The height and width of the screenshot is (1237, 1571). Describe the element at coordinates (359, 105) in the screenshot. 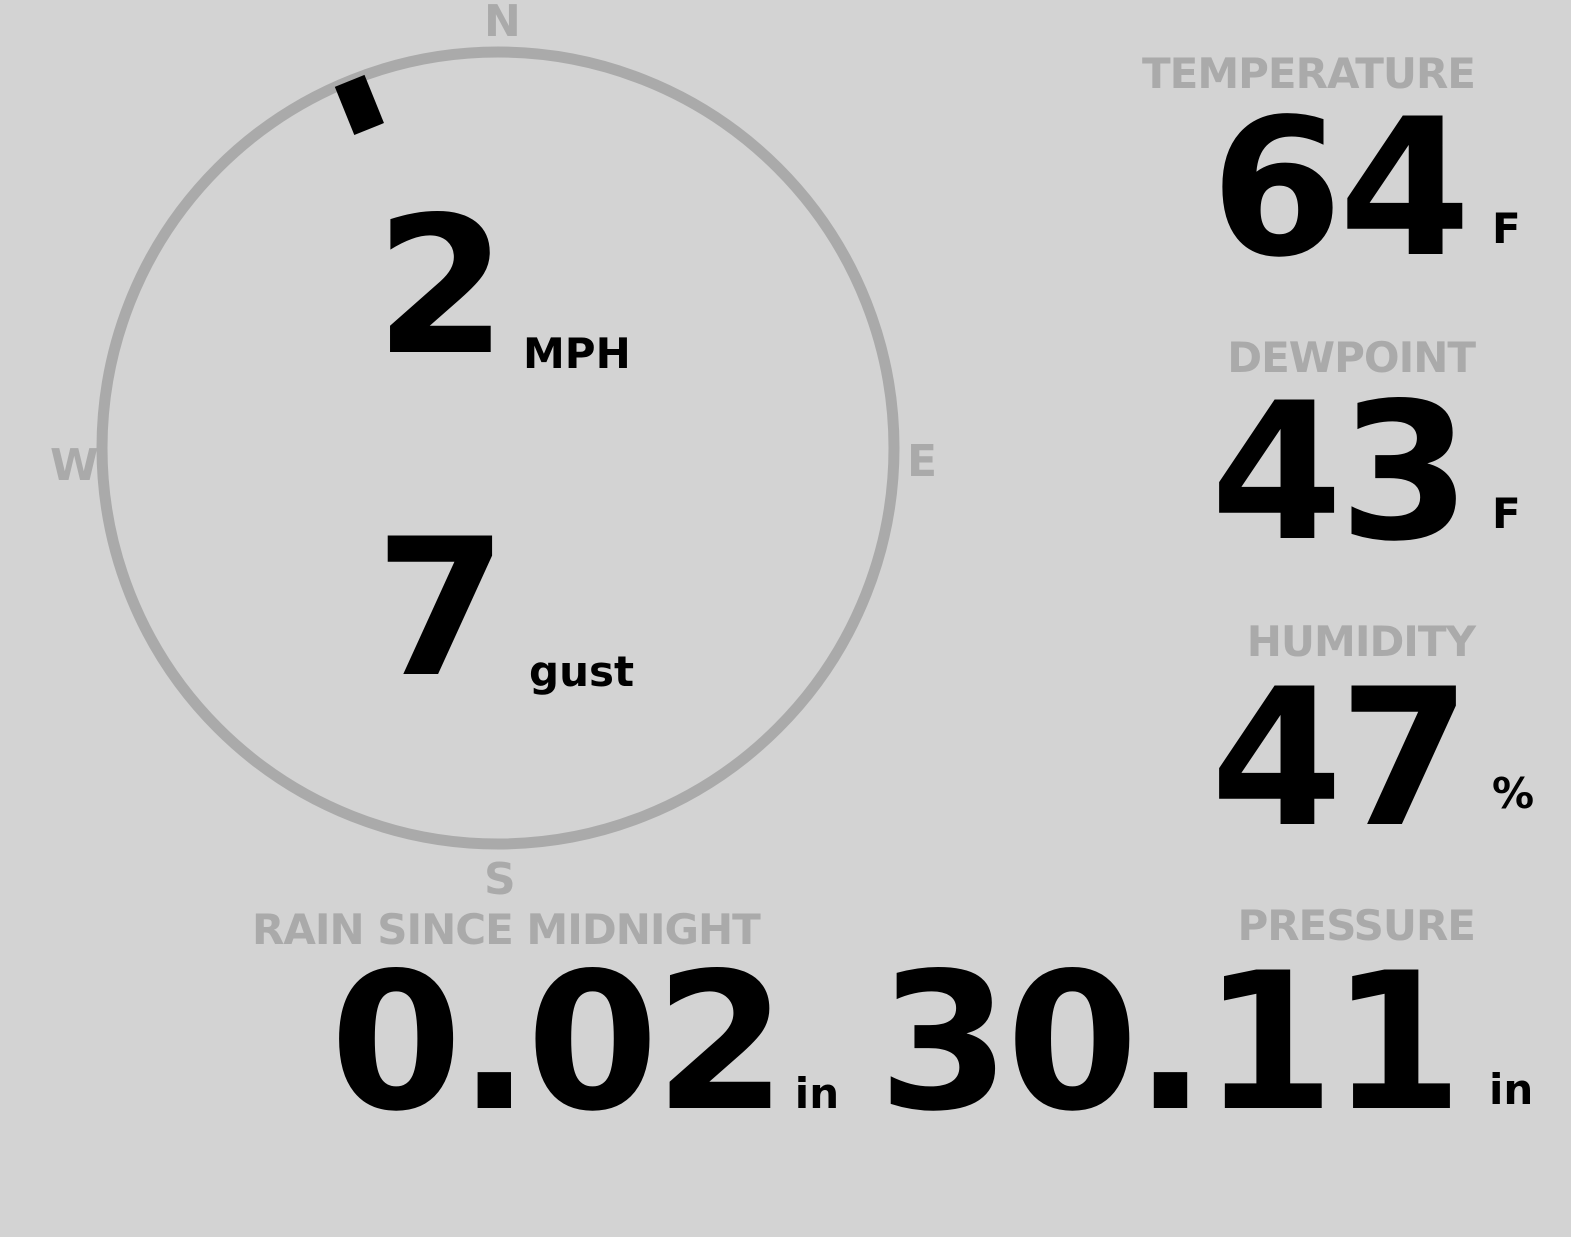

I see `wind-direction-indicator` at that location.